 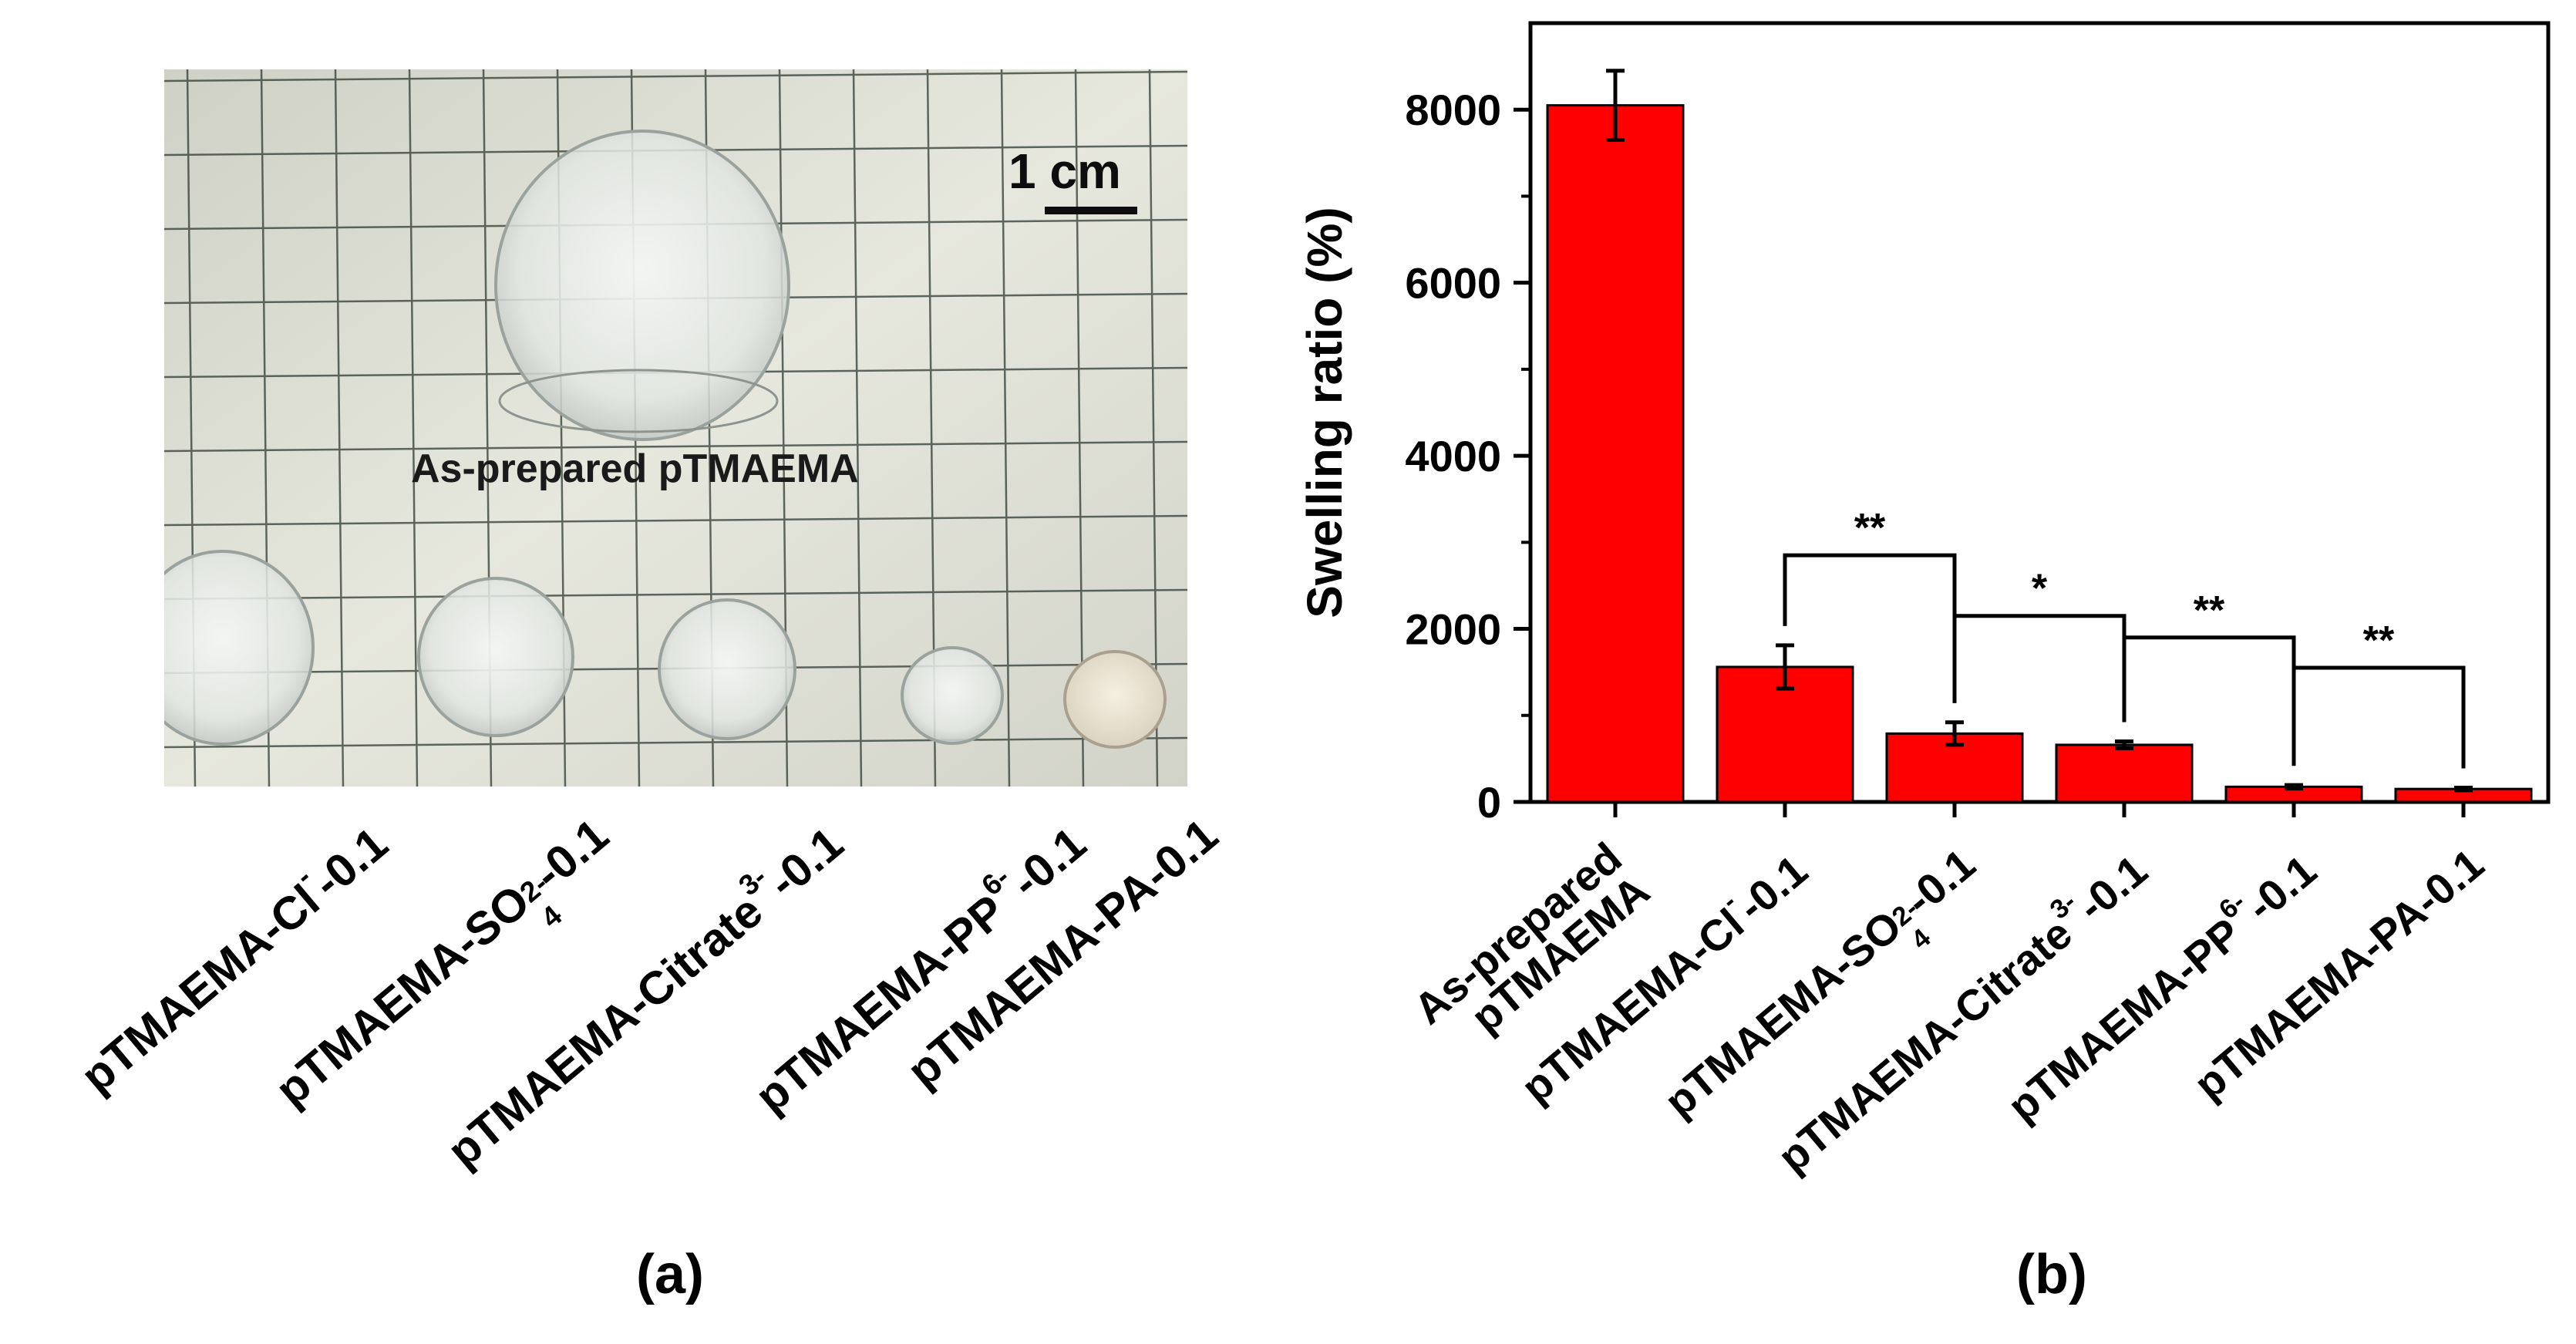 I want to click on y-tick-label: 0, so click(x=1489, y=802).